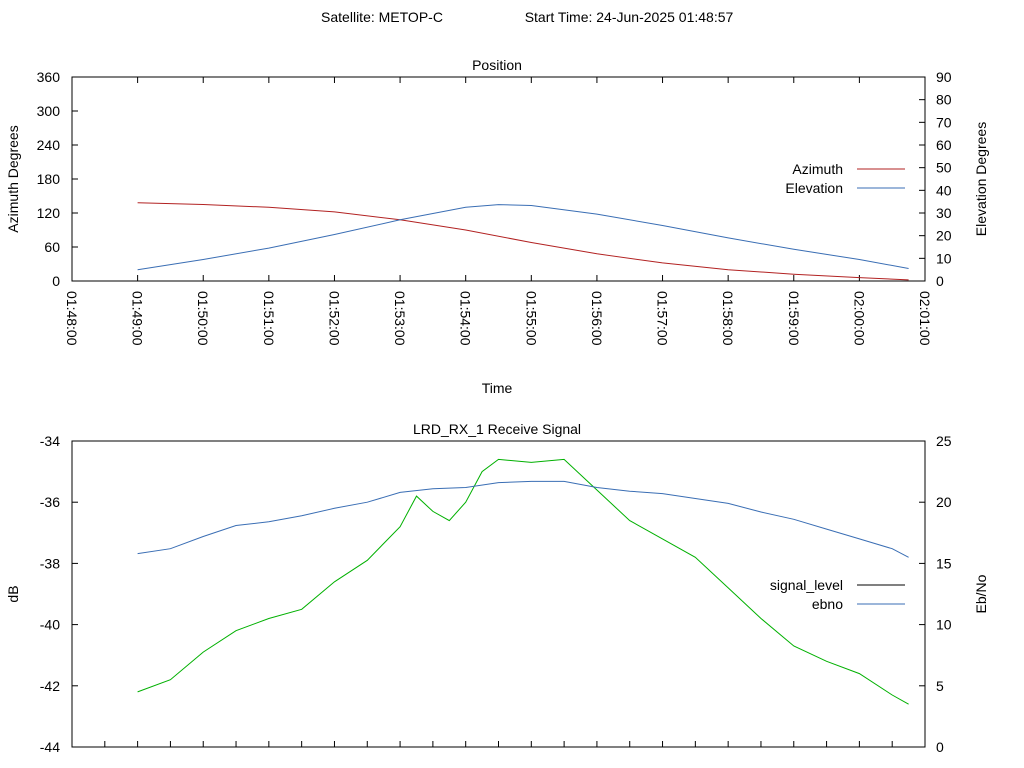 The height and width of the screenshot is (768, 1024). Describe the element at coordinates (845, 178) in the screenshot. I see `position-legend: Azimuth Elevation` at that location.